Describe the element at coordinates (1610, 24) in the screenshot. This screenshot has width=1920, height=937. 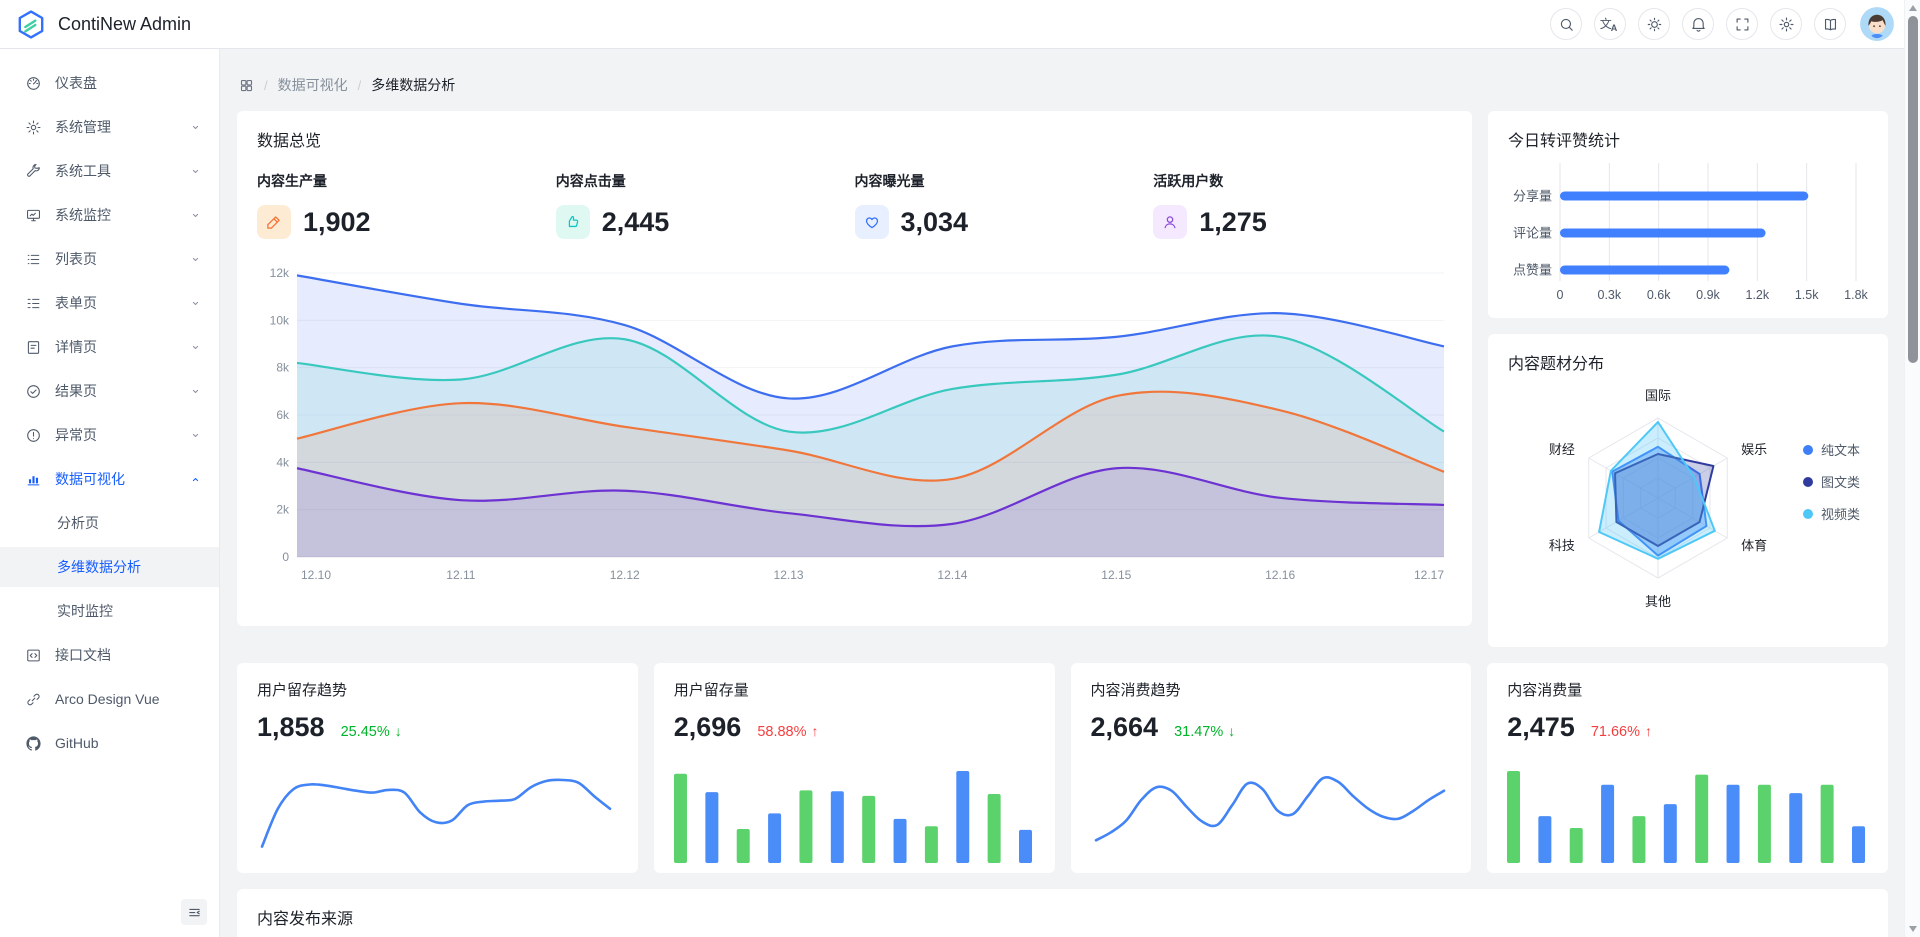
I see `header-translate-button: 文A` at that location.